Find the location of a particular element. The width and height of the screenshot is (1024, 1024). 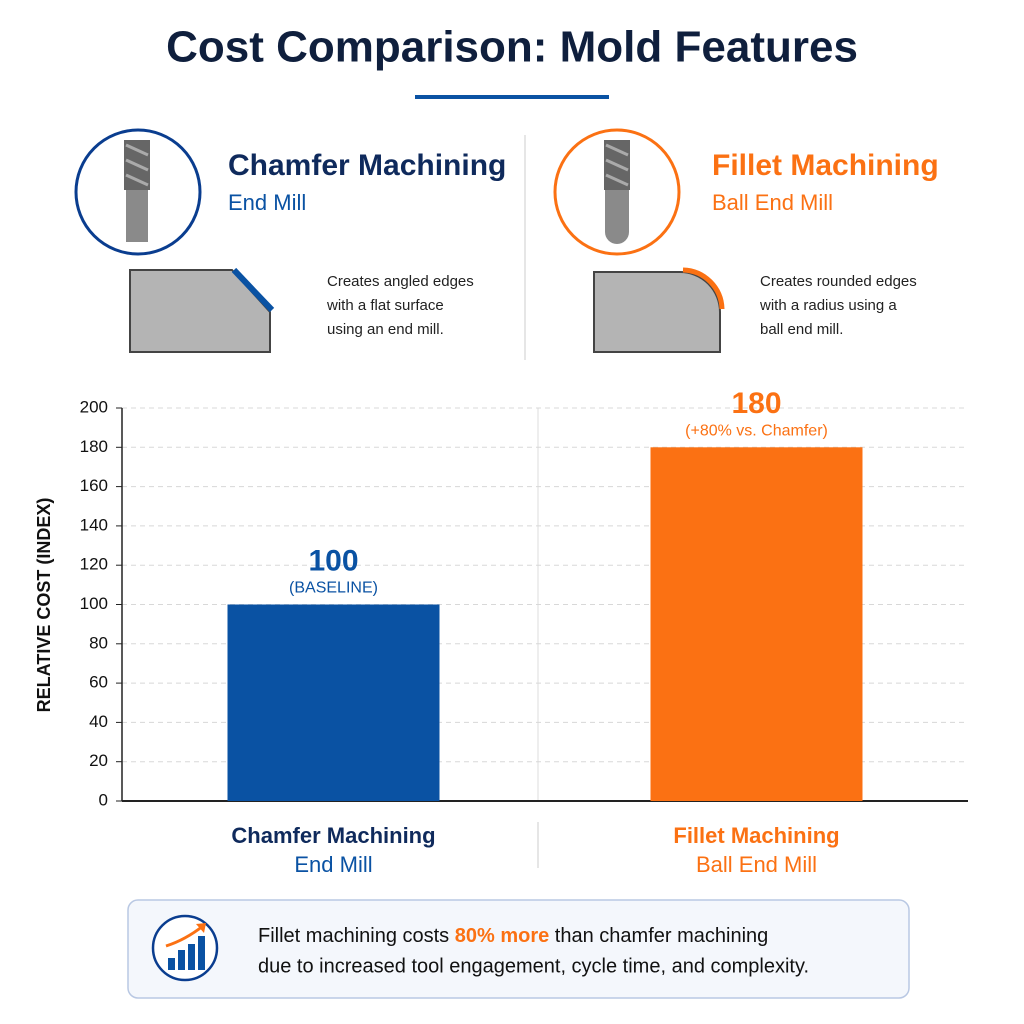

value-label: 100 is located at coordinates (333, 560).